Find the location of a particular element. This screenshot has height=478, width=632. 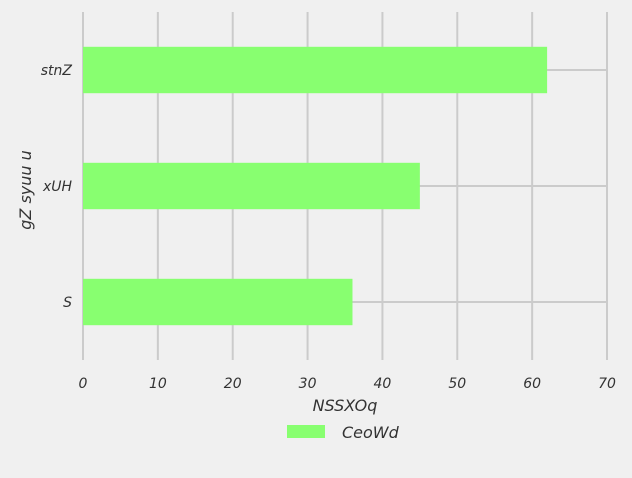

y-axis-label: gZ syuu u is located at coordinates (25, 190).